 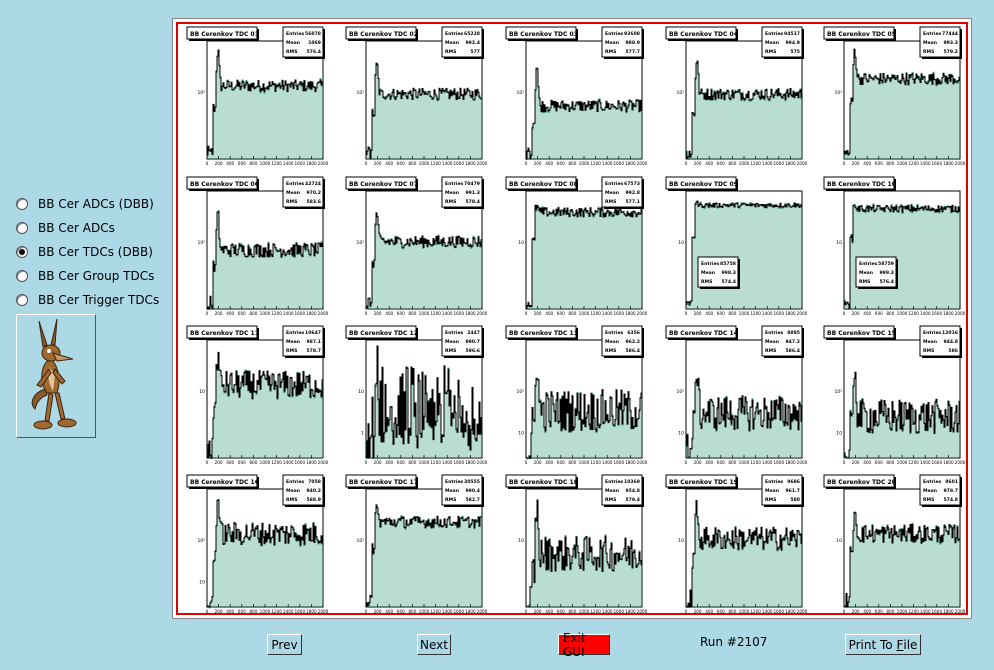 What do you see at coordinates (224, 34) in the screenshot?
I see `hist-title: BB Cerenkov TDC 01` at bounding box center [224, 34].